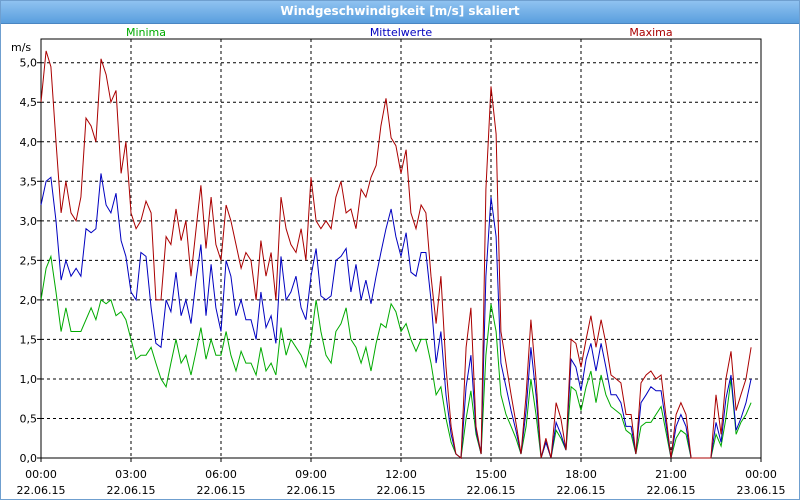 This screenshot has height=500, width=800. Describe the element at coordinates (29, 379) in the screenshot. I see `y-tick-label: 1,0` at that location.